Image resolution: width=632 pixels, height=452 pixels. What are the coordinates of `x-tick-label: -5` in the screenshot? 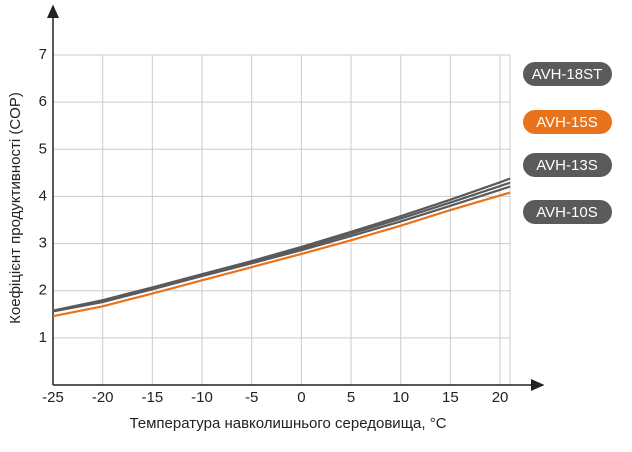 It's located at (251, 397).